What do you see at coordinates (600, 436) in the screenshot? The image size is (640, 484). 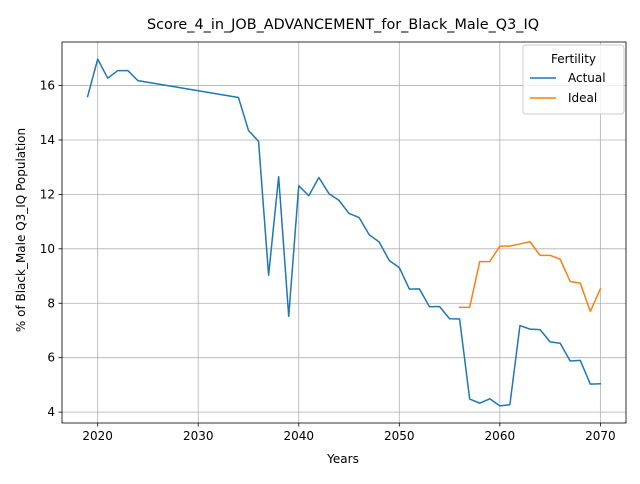 I see `x-tick-label: 2070` at bounding box center [600, 436].